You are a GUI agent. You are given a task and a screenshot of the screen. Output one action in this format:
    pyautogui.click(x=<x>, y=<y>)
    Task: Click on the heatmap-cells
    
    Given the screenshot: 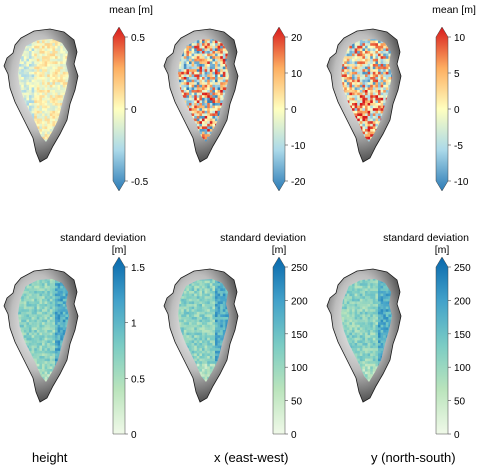 What is the action you would take?
    pyautogui.click(x=369, y=94)
    